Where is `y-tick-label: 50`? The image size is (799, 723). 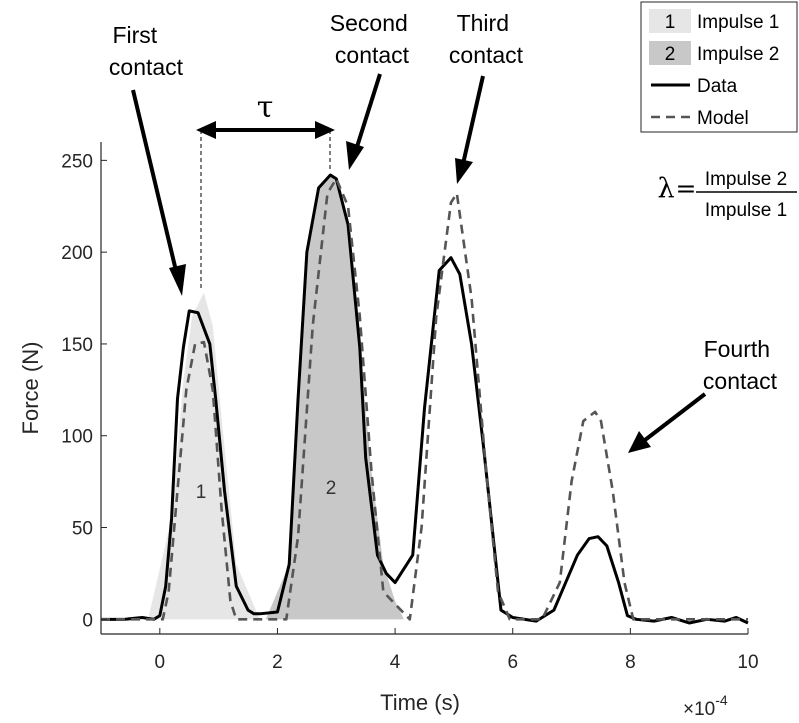
y-tick-label: 50 is located at coordinates (82, 529).